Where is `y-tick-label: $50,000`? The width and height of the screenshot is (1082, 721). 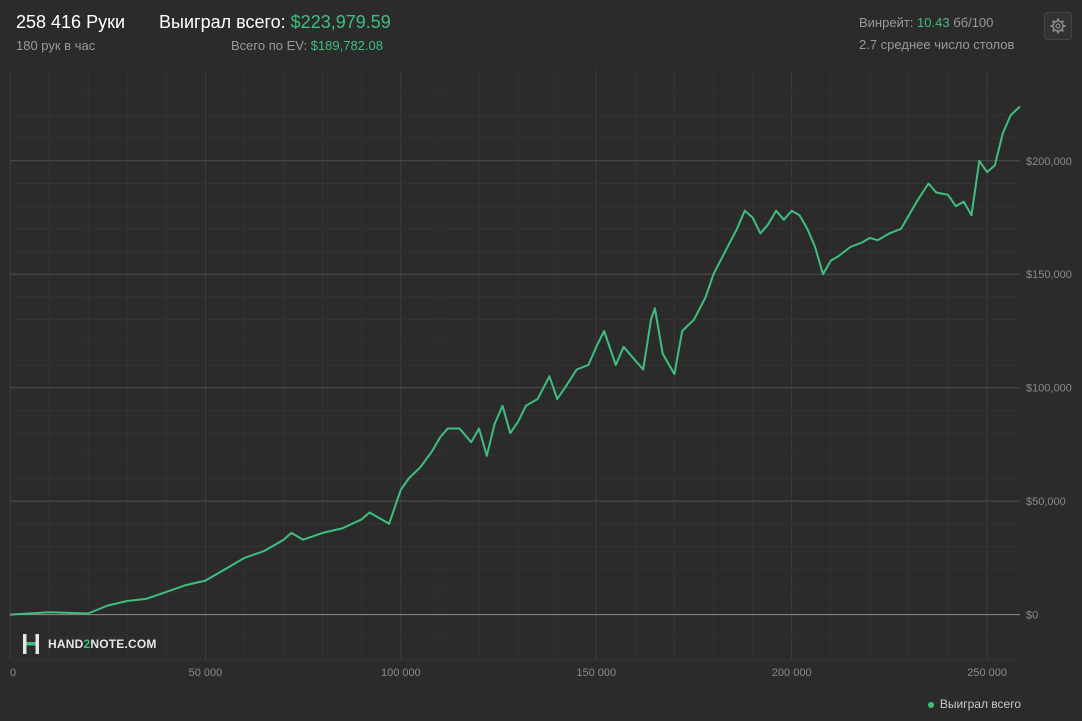 y-tick-label: $50,000 is located at coordinates (1046, 502).